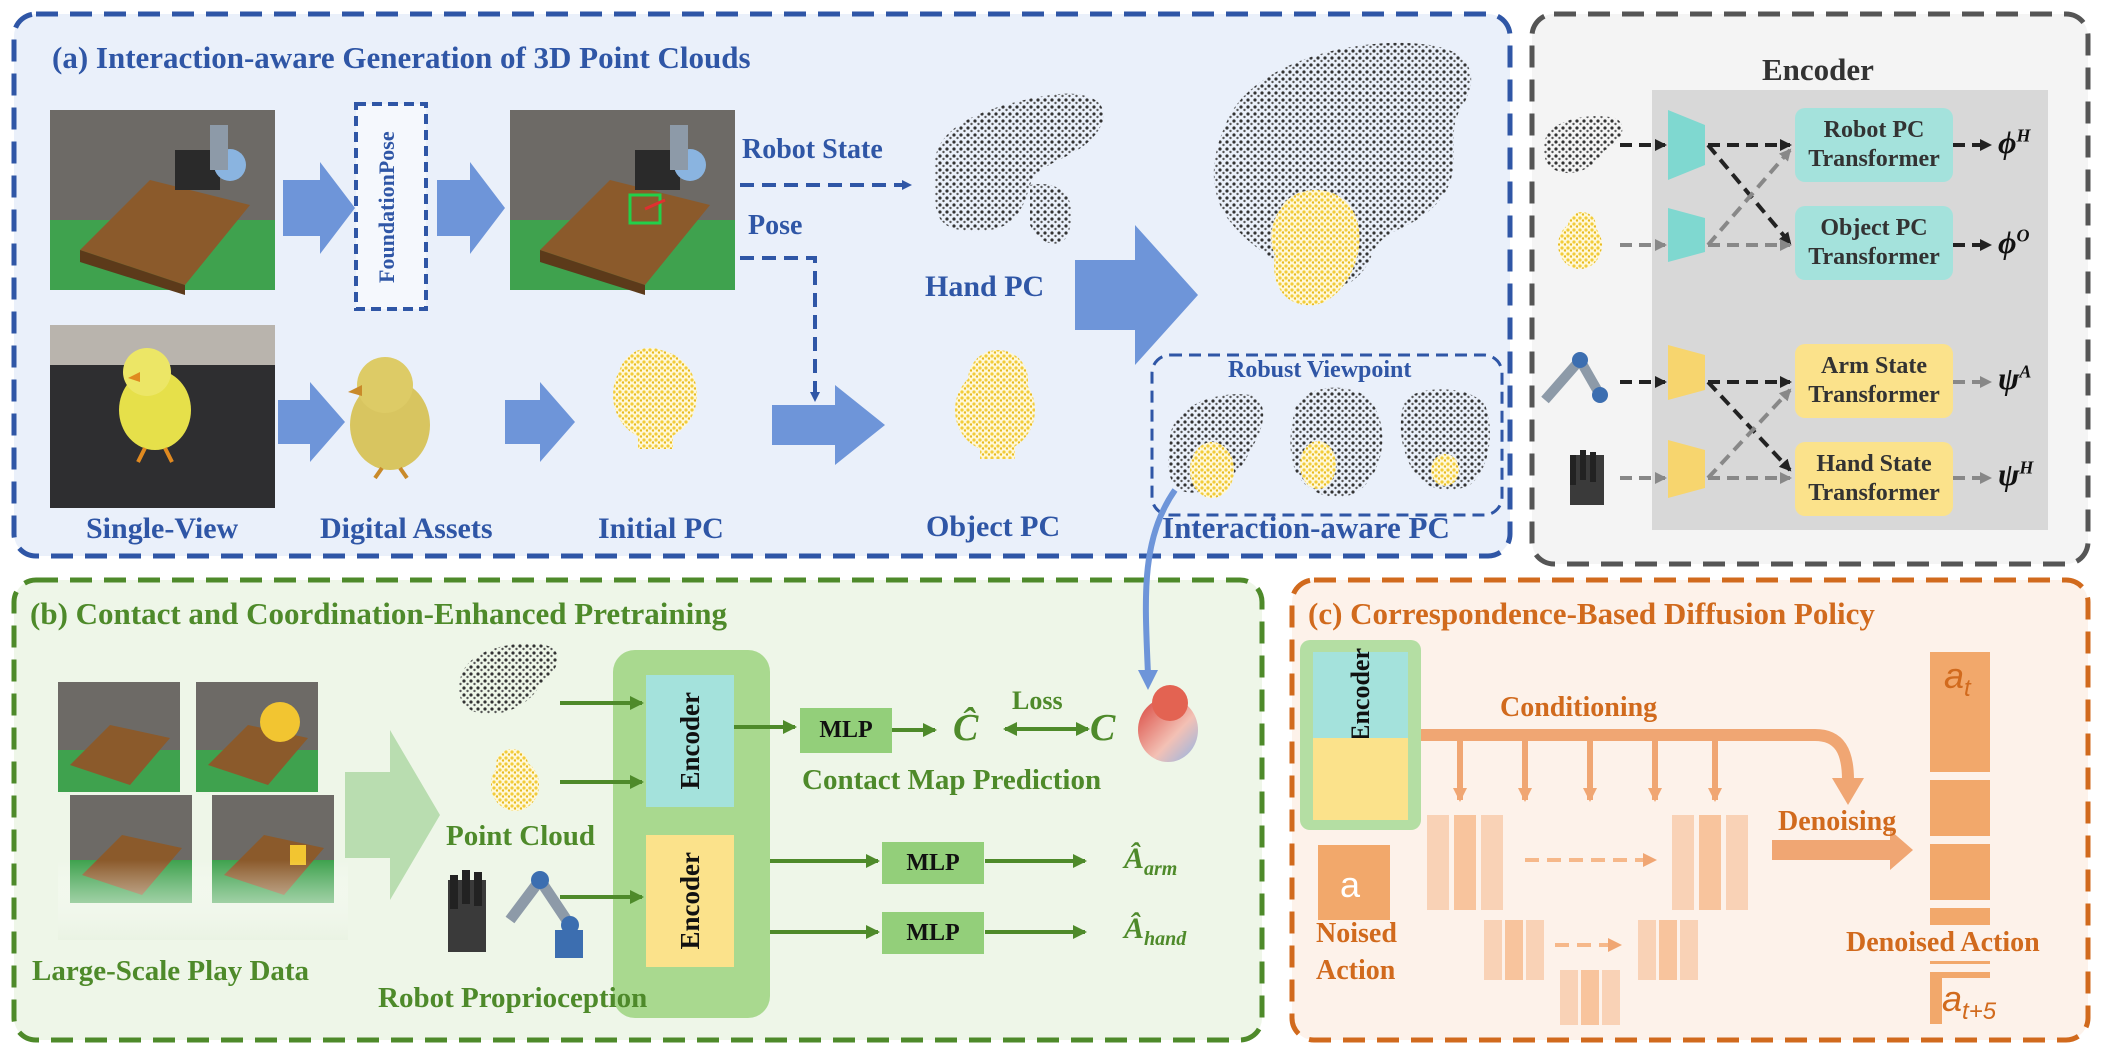  Describe the element at coordinates (2014, 142) in the screenshot. I see `output-phi-h: ϕH` at that location.